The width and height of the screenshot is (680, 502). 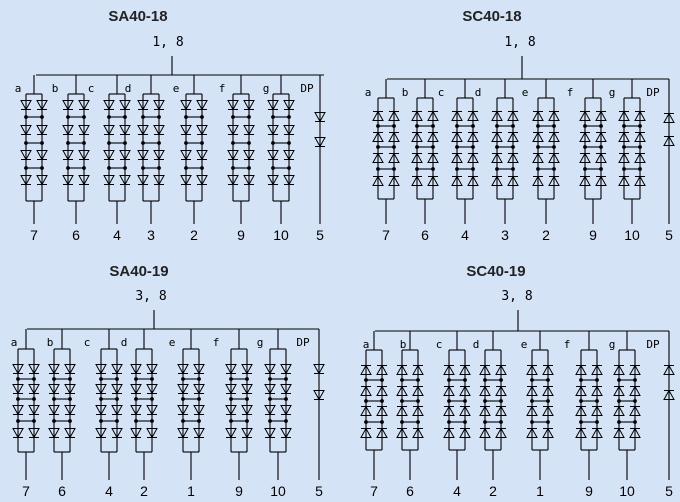 I want to click on segment-label: b, so click(x=50, y=342).